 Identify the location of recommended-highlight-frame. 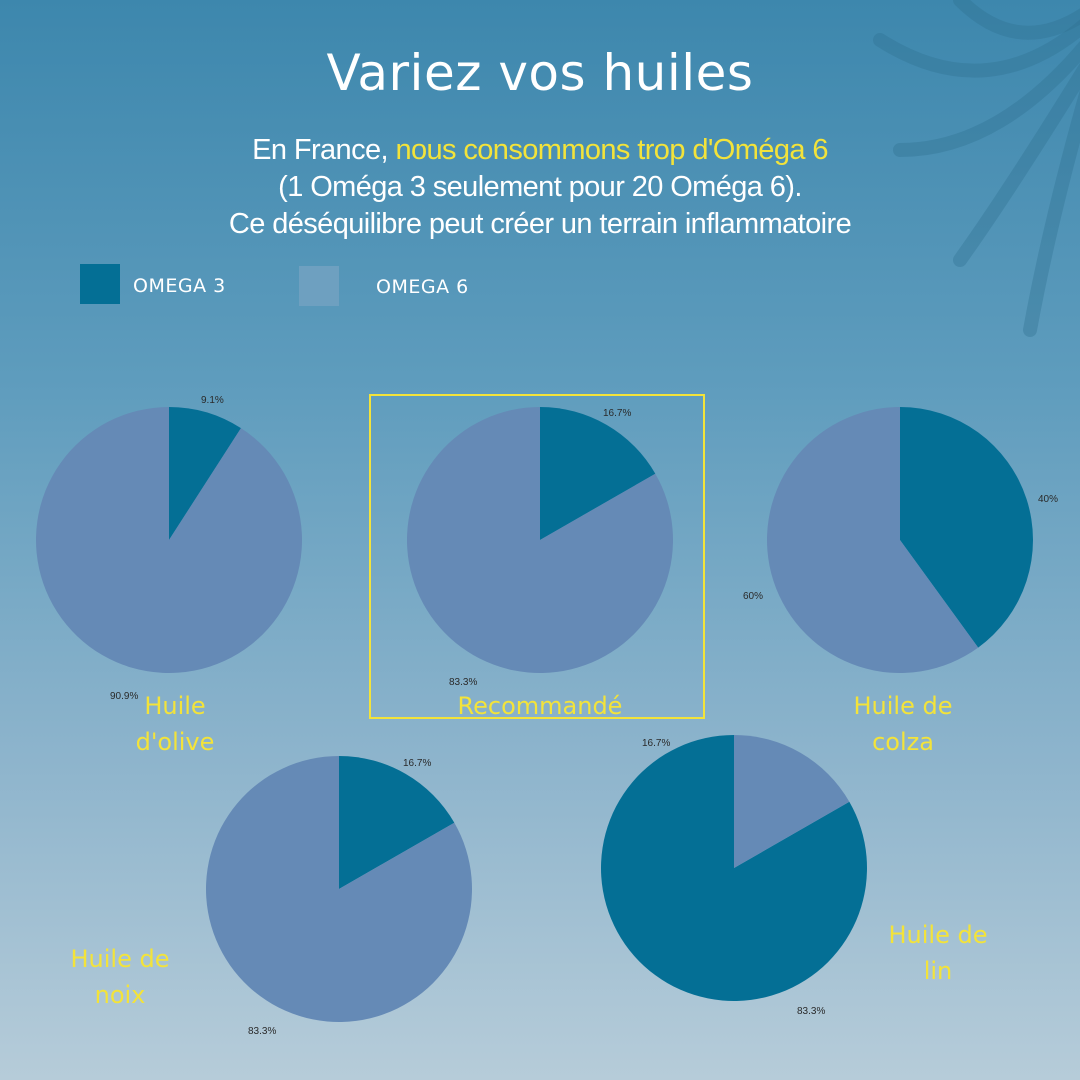
(537, 556).